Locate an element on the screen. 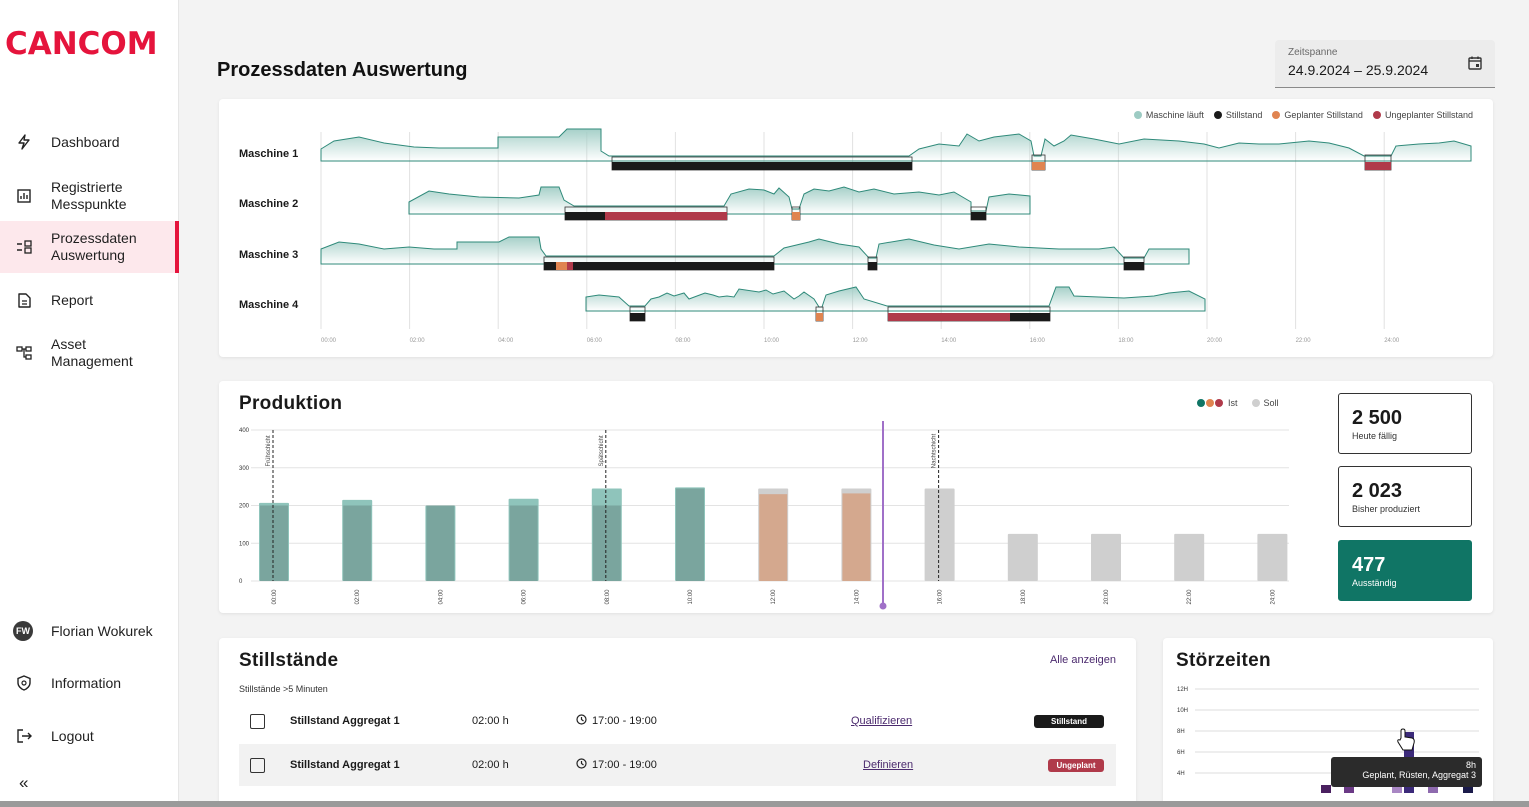  status-badge: Stillstand is located at coordinates (1069, 721).